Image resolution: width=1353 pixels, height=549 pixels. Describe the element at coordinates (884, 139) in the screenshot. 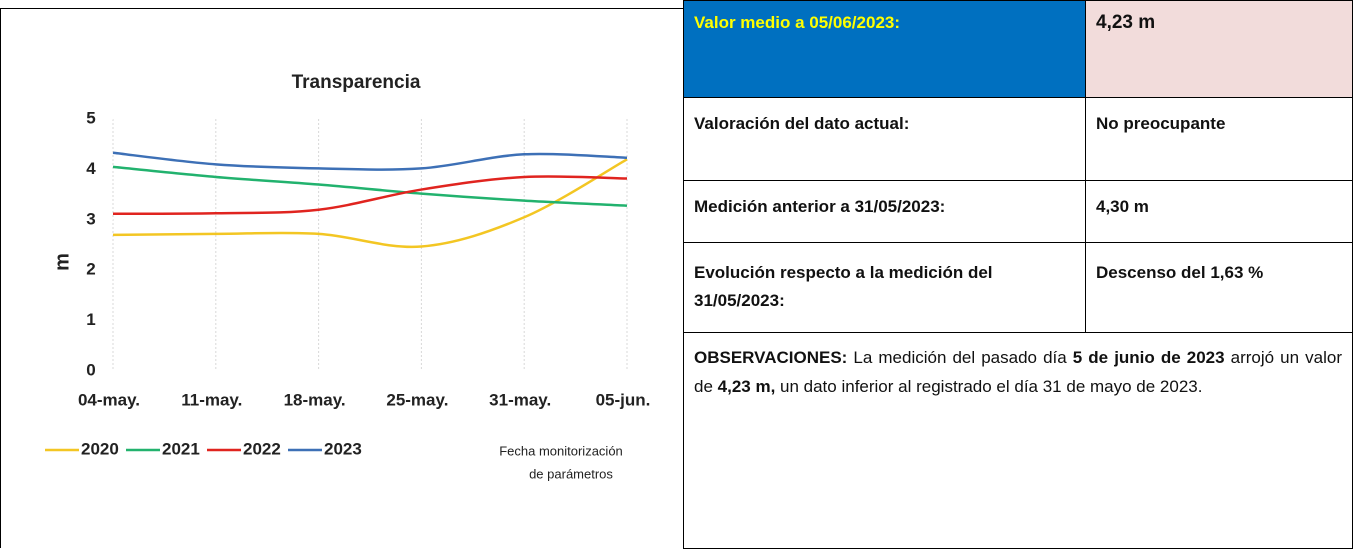

I see `label-cell: Valoración del dato actual:` at that location.